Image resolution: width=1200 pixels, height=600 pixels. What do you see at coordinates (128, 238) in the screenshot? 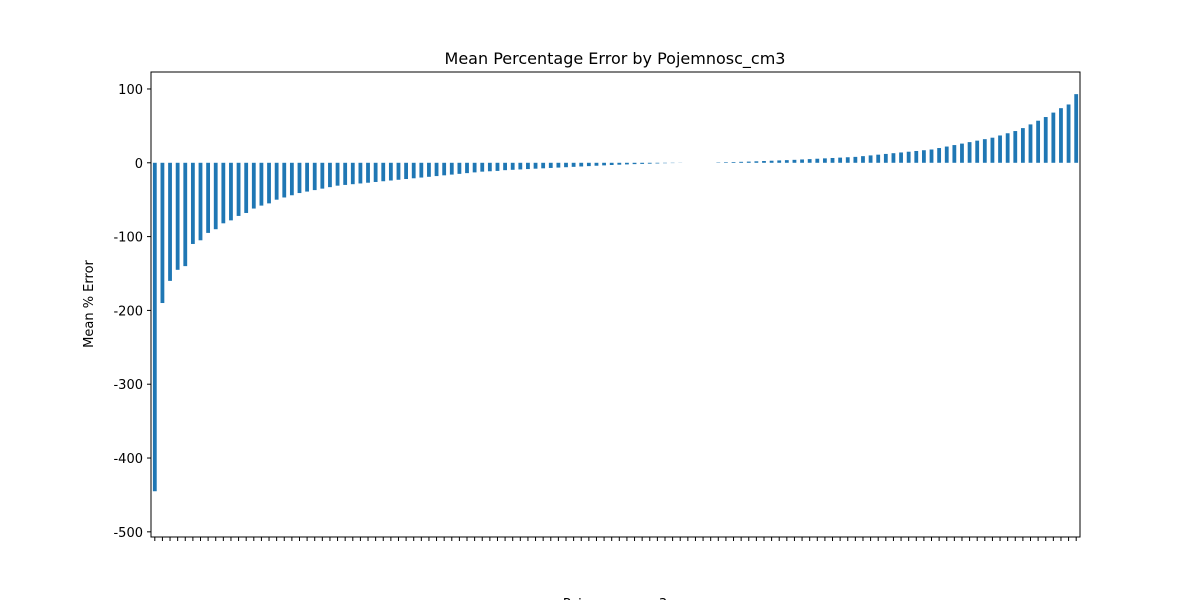
I see `y-tick-label: -100` at bounding box center [128, 238].